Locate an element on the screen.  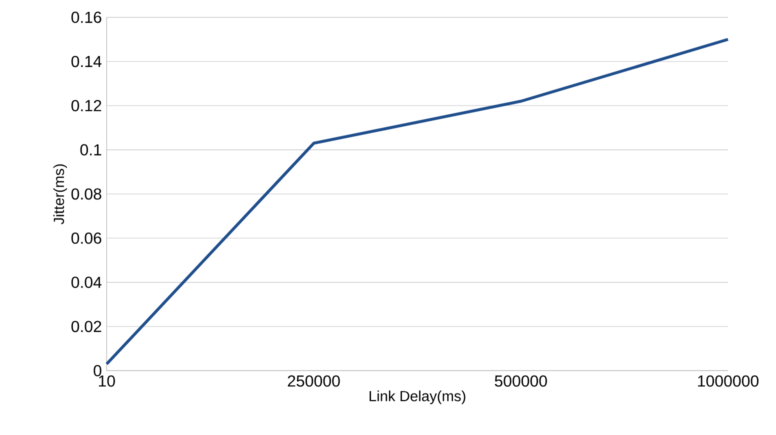
y-tick-label: 0.04 is located at coordinates (86, 282).